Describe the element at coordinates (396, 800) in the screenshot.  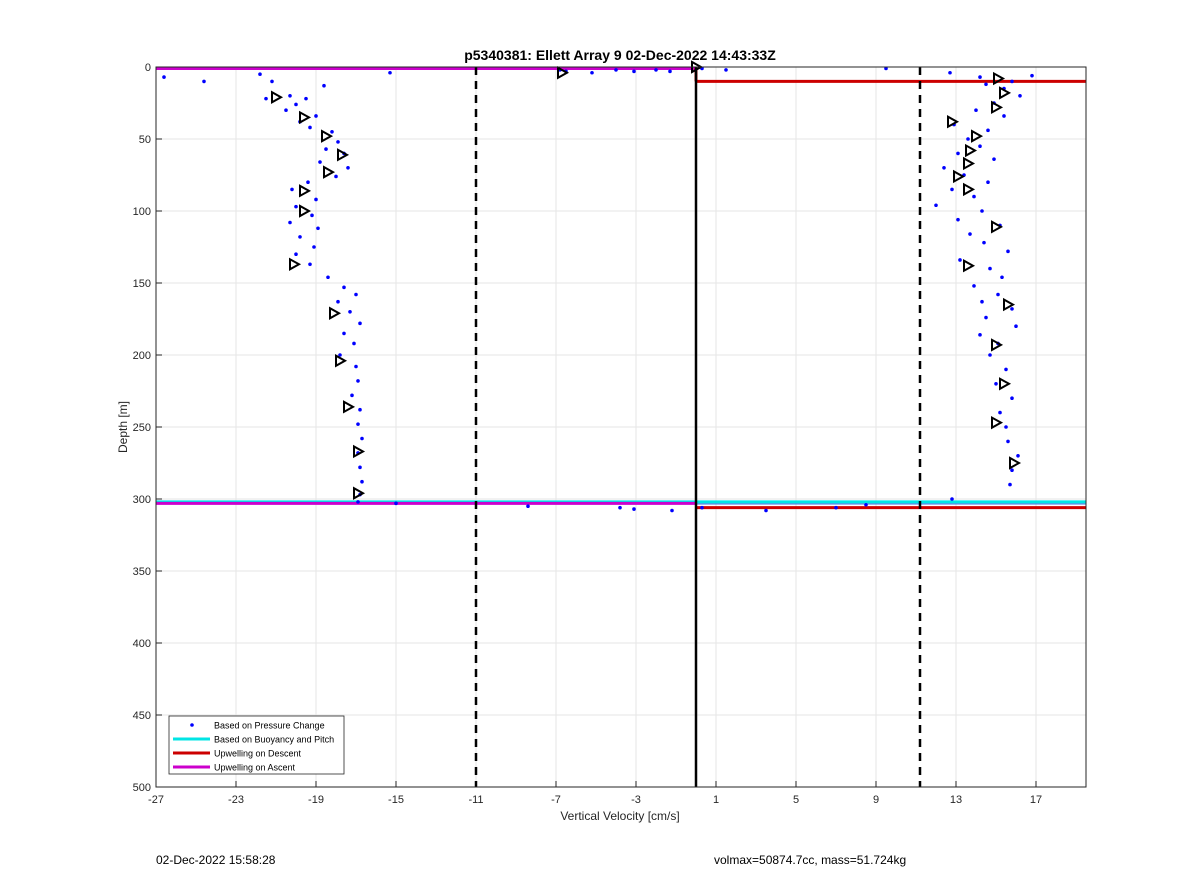
I see `x-tick-label: -15` at that location.